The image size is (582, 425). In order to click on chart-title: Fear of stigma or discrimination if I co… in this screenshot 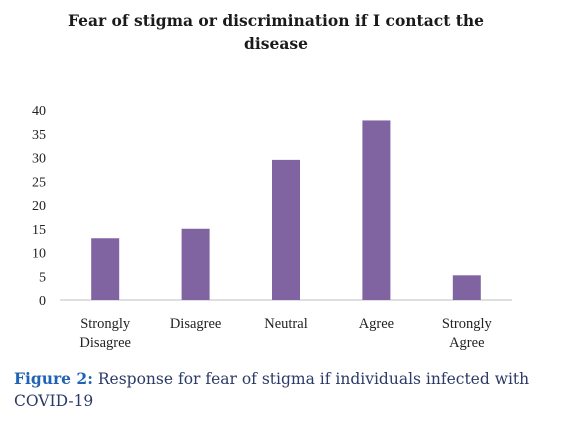, I will do `click(276, 32)`.